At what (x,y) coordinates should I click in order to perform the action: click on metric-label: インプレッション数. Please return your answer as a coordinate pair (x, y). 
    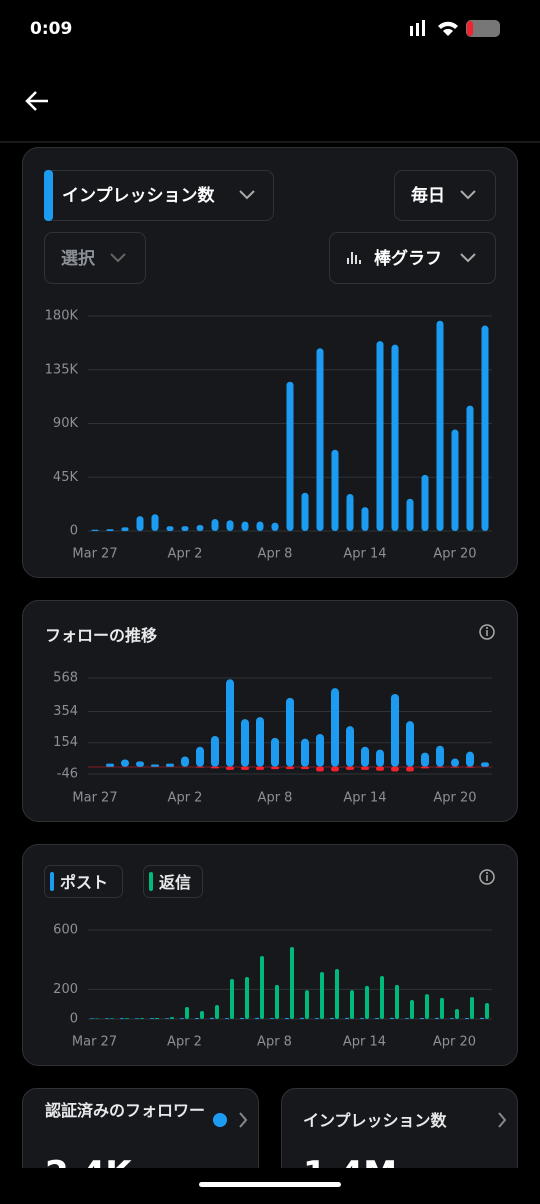
    Looking at the image, I should click on (138, 195).